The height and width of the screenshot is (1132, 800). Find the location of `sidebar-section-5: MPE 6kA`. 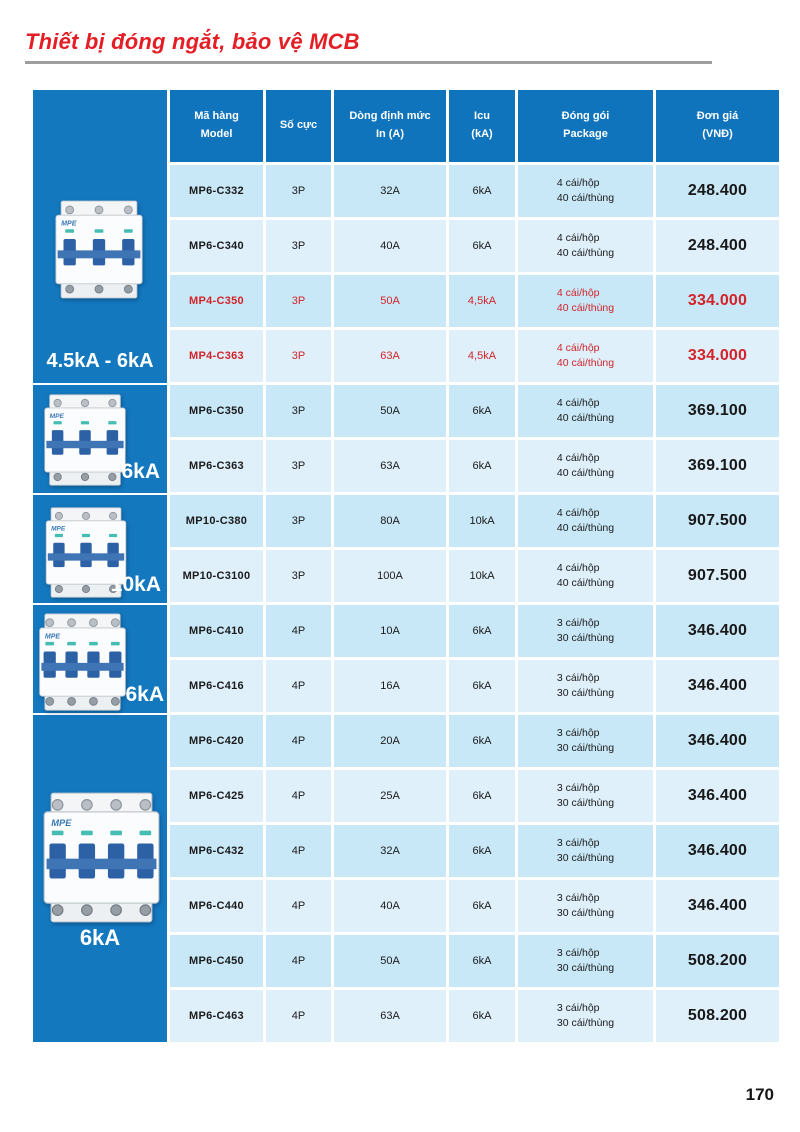

sidebar-section-5: MPE 6kA is located at coordinates (100, 878).